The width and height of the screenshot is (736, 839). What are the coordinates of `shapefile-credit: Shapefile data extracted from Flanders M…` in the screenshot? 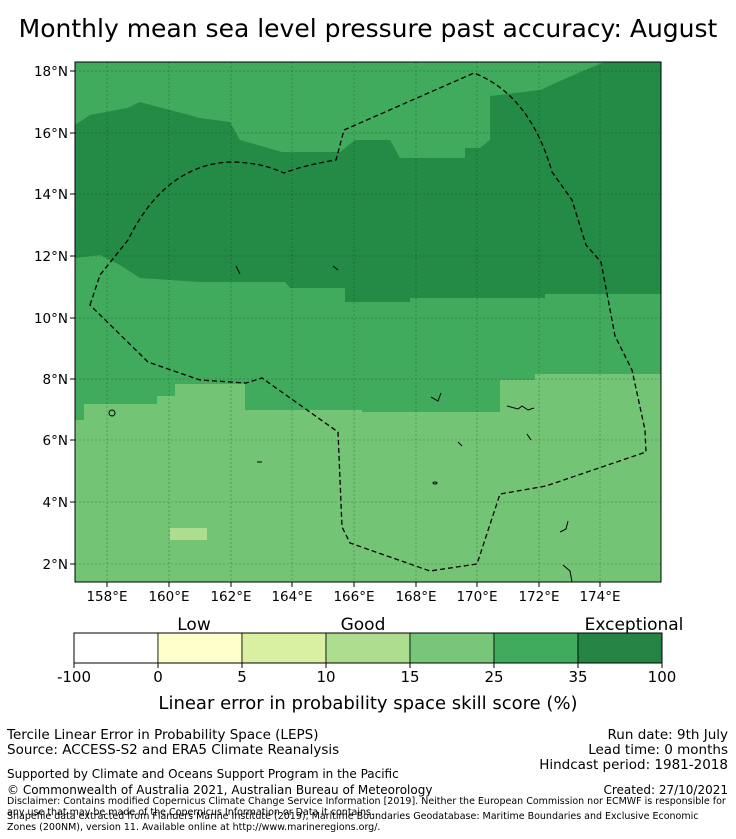 It's located at (353, 822).